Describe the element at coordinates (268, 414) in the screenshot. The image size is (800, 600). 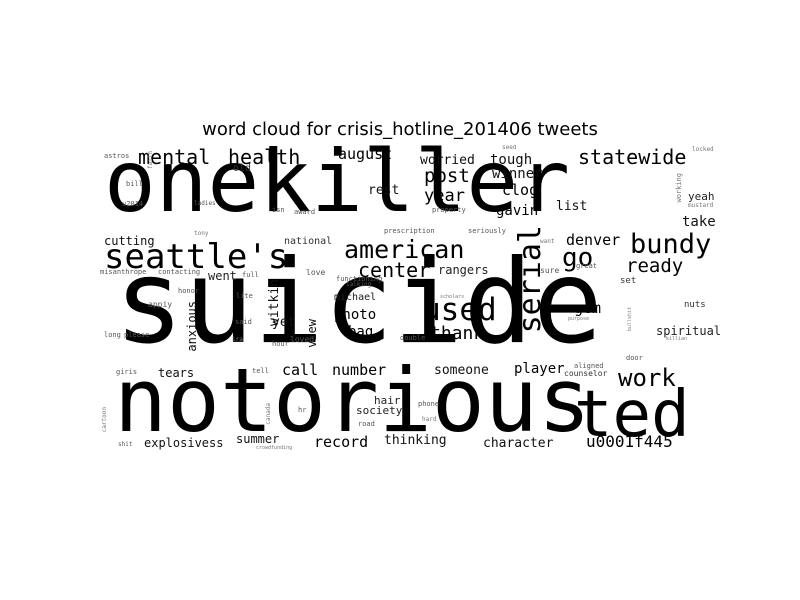
I see `word: canada` at that location.